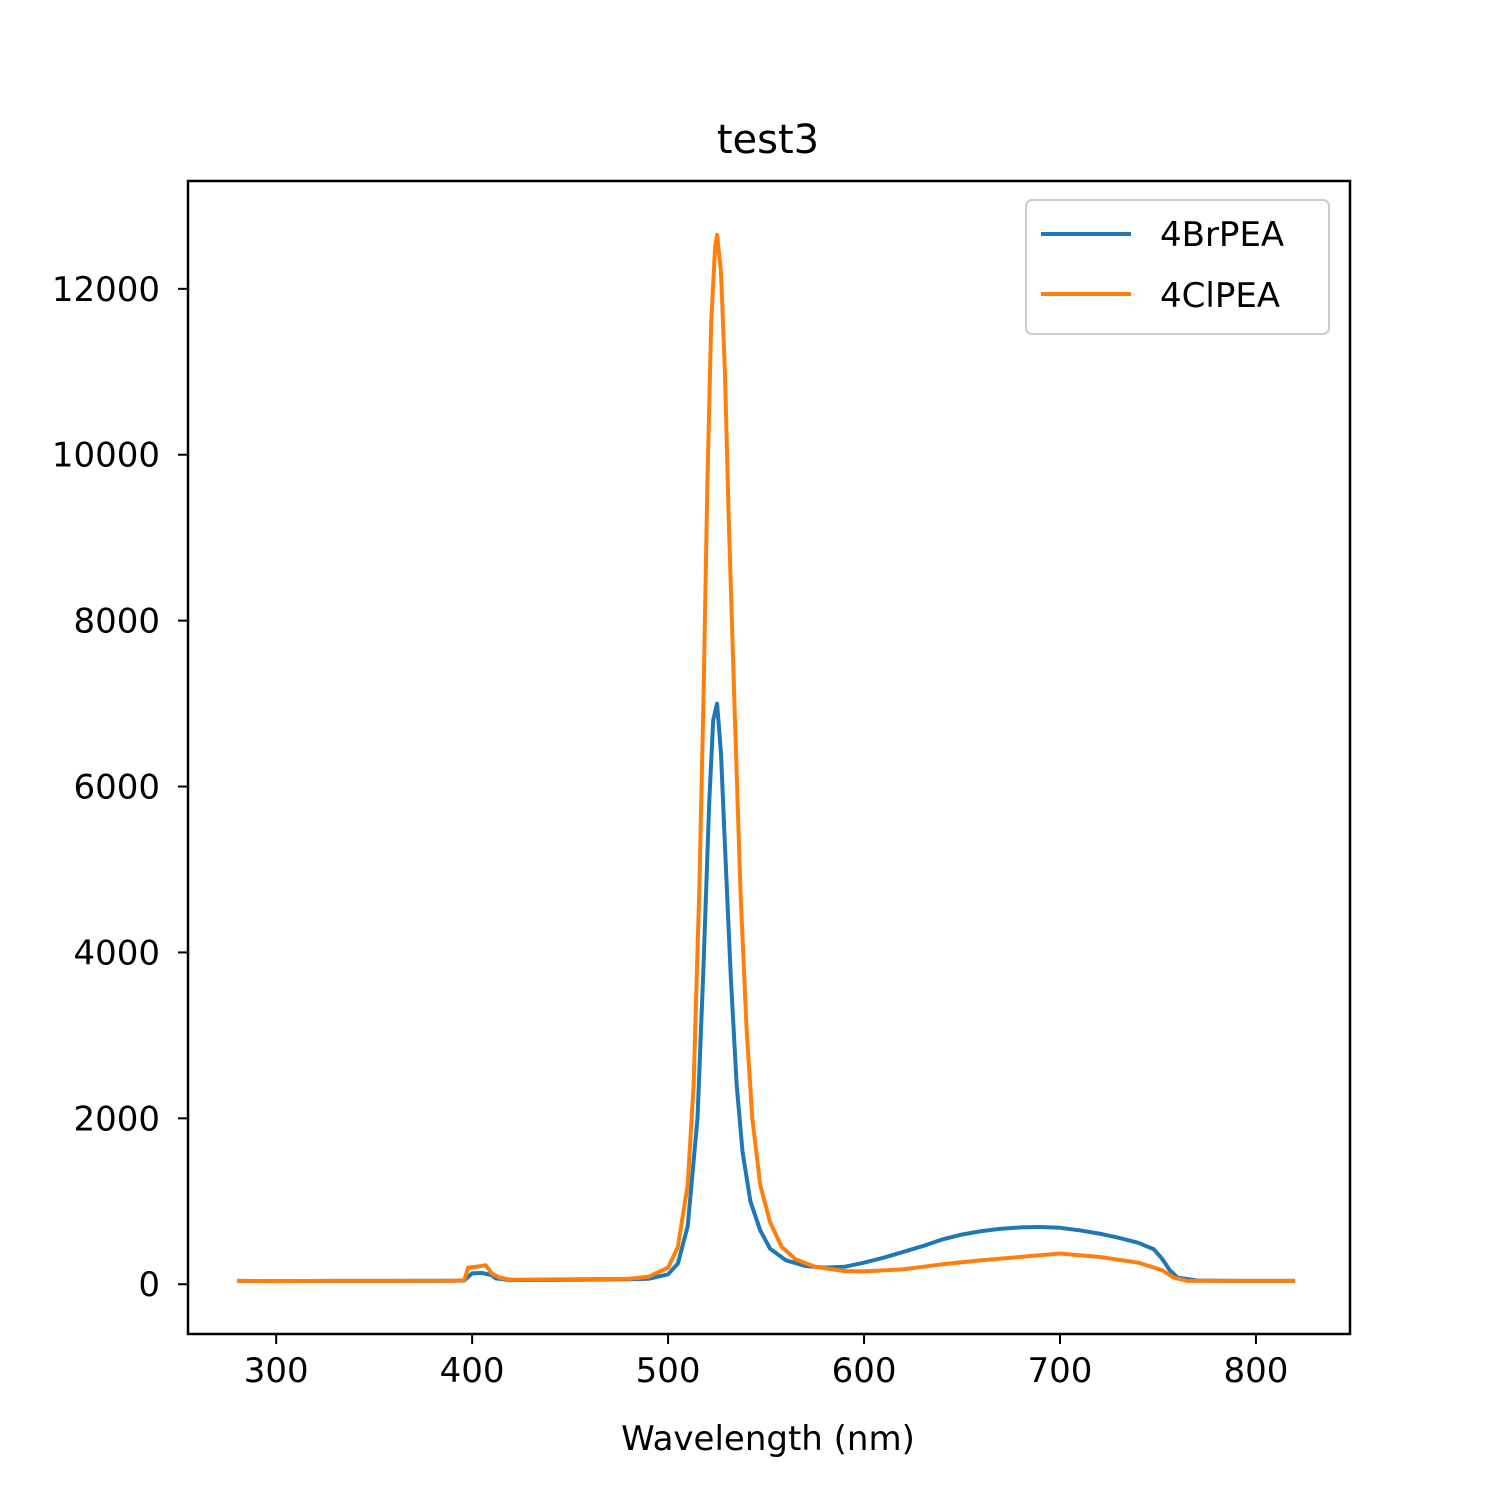 The height and width of the screenshot is (1500, 1500). I want to click on x-tick-label: 300, so click(276, 1371).